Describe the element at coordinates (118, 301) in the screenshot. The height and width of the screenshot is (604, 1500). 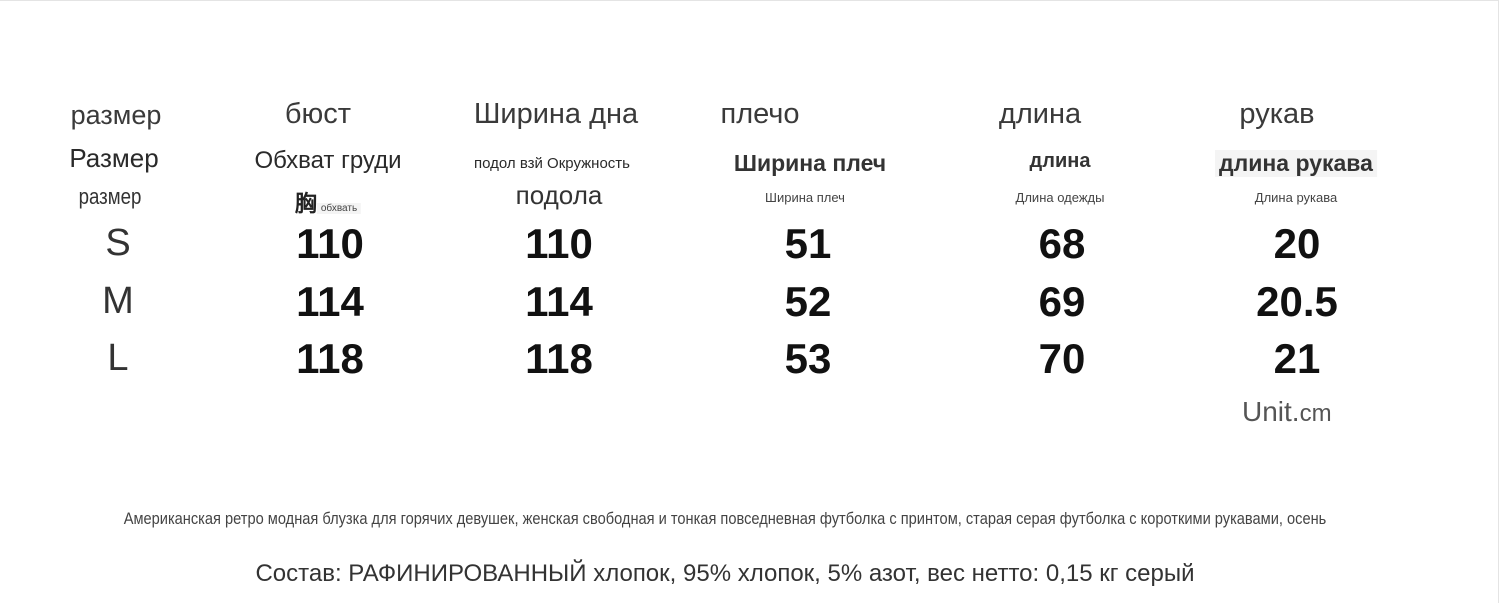
I see `size-m: M` at that location.